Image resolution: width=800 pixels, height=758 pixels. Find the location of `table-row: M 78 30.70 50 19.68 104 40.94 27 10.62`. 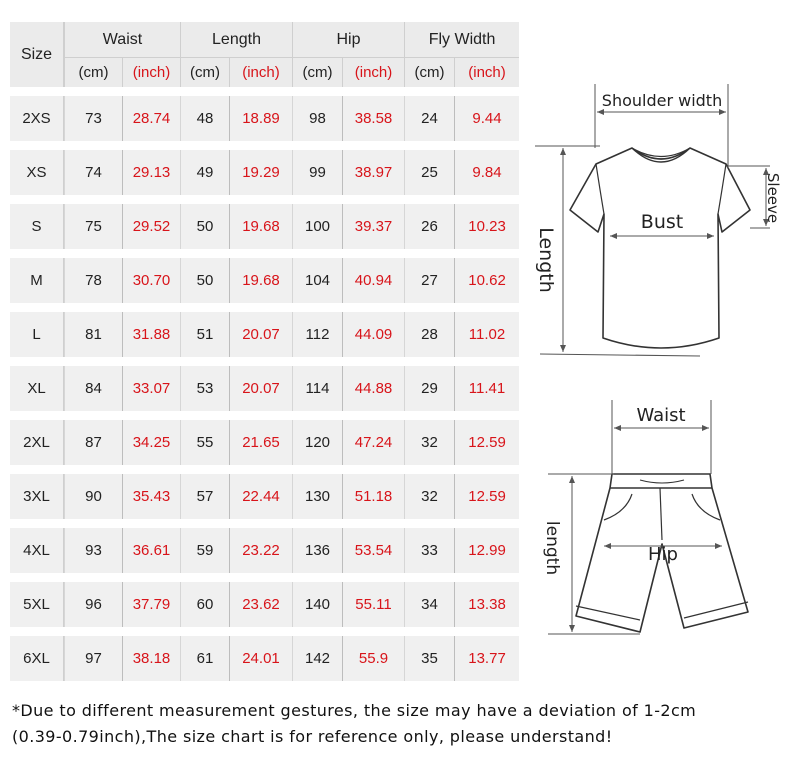

table-row: M 78 30.70 50 19.68 104 40.94 27 10.62 is located at coordinates (265, 280).